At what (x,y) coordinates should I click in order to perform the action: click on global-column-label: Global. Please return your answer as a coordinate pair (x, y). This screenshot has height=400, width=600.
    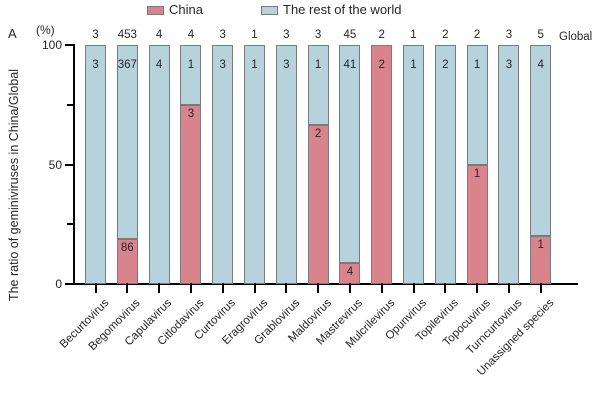
    Looking at the image, I should click on (576, 37).